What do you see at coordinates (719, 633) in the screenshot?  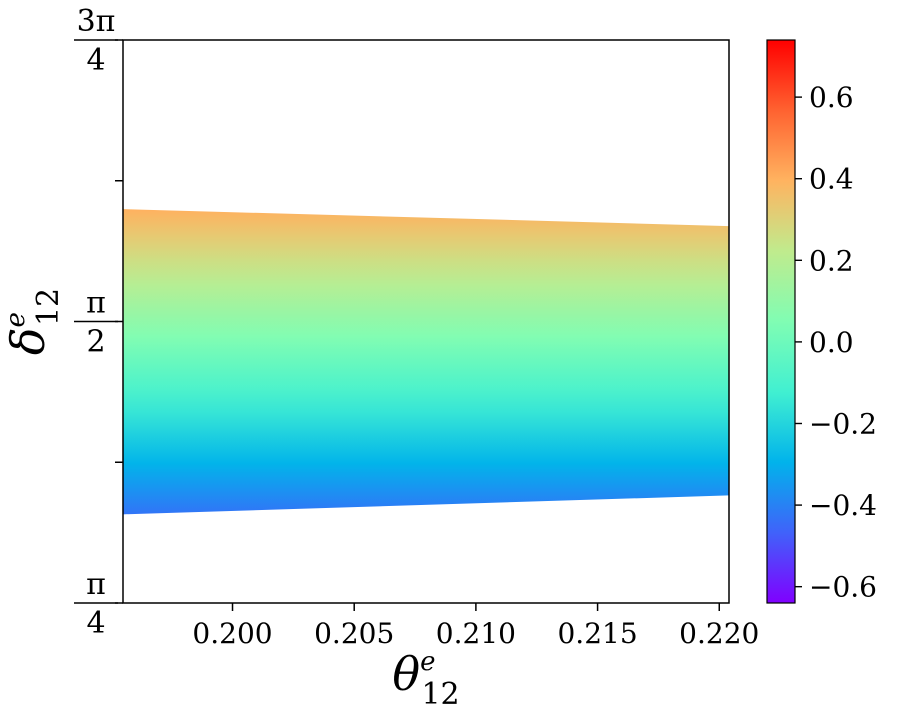 I see `x-tick-label: 0.220` at bounding box center [719, 633].